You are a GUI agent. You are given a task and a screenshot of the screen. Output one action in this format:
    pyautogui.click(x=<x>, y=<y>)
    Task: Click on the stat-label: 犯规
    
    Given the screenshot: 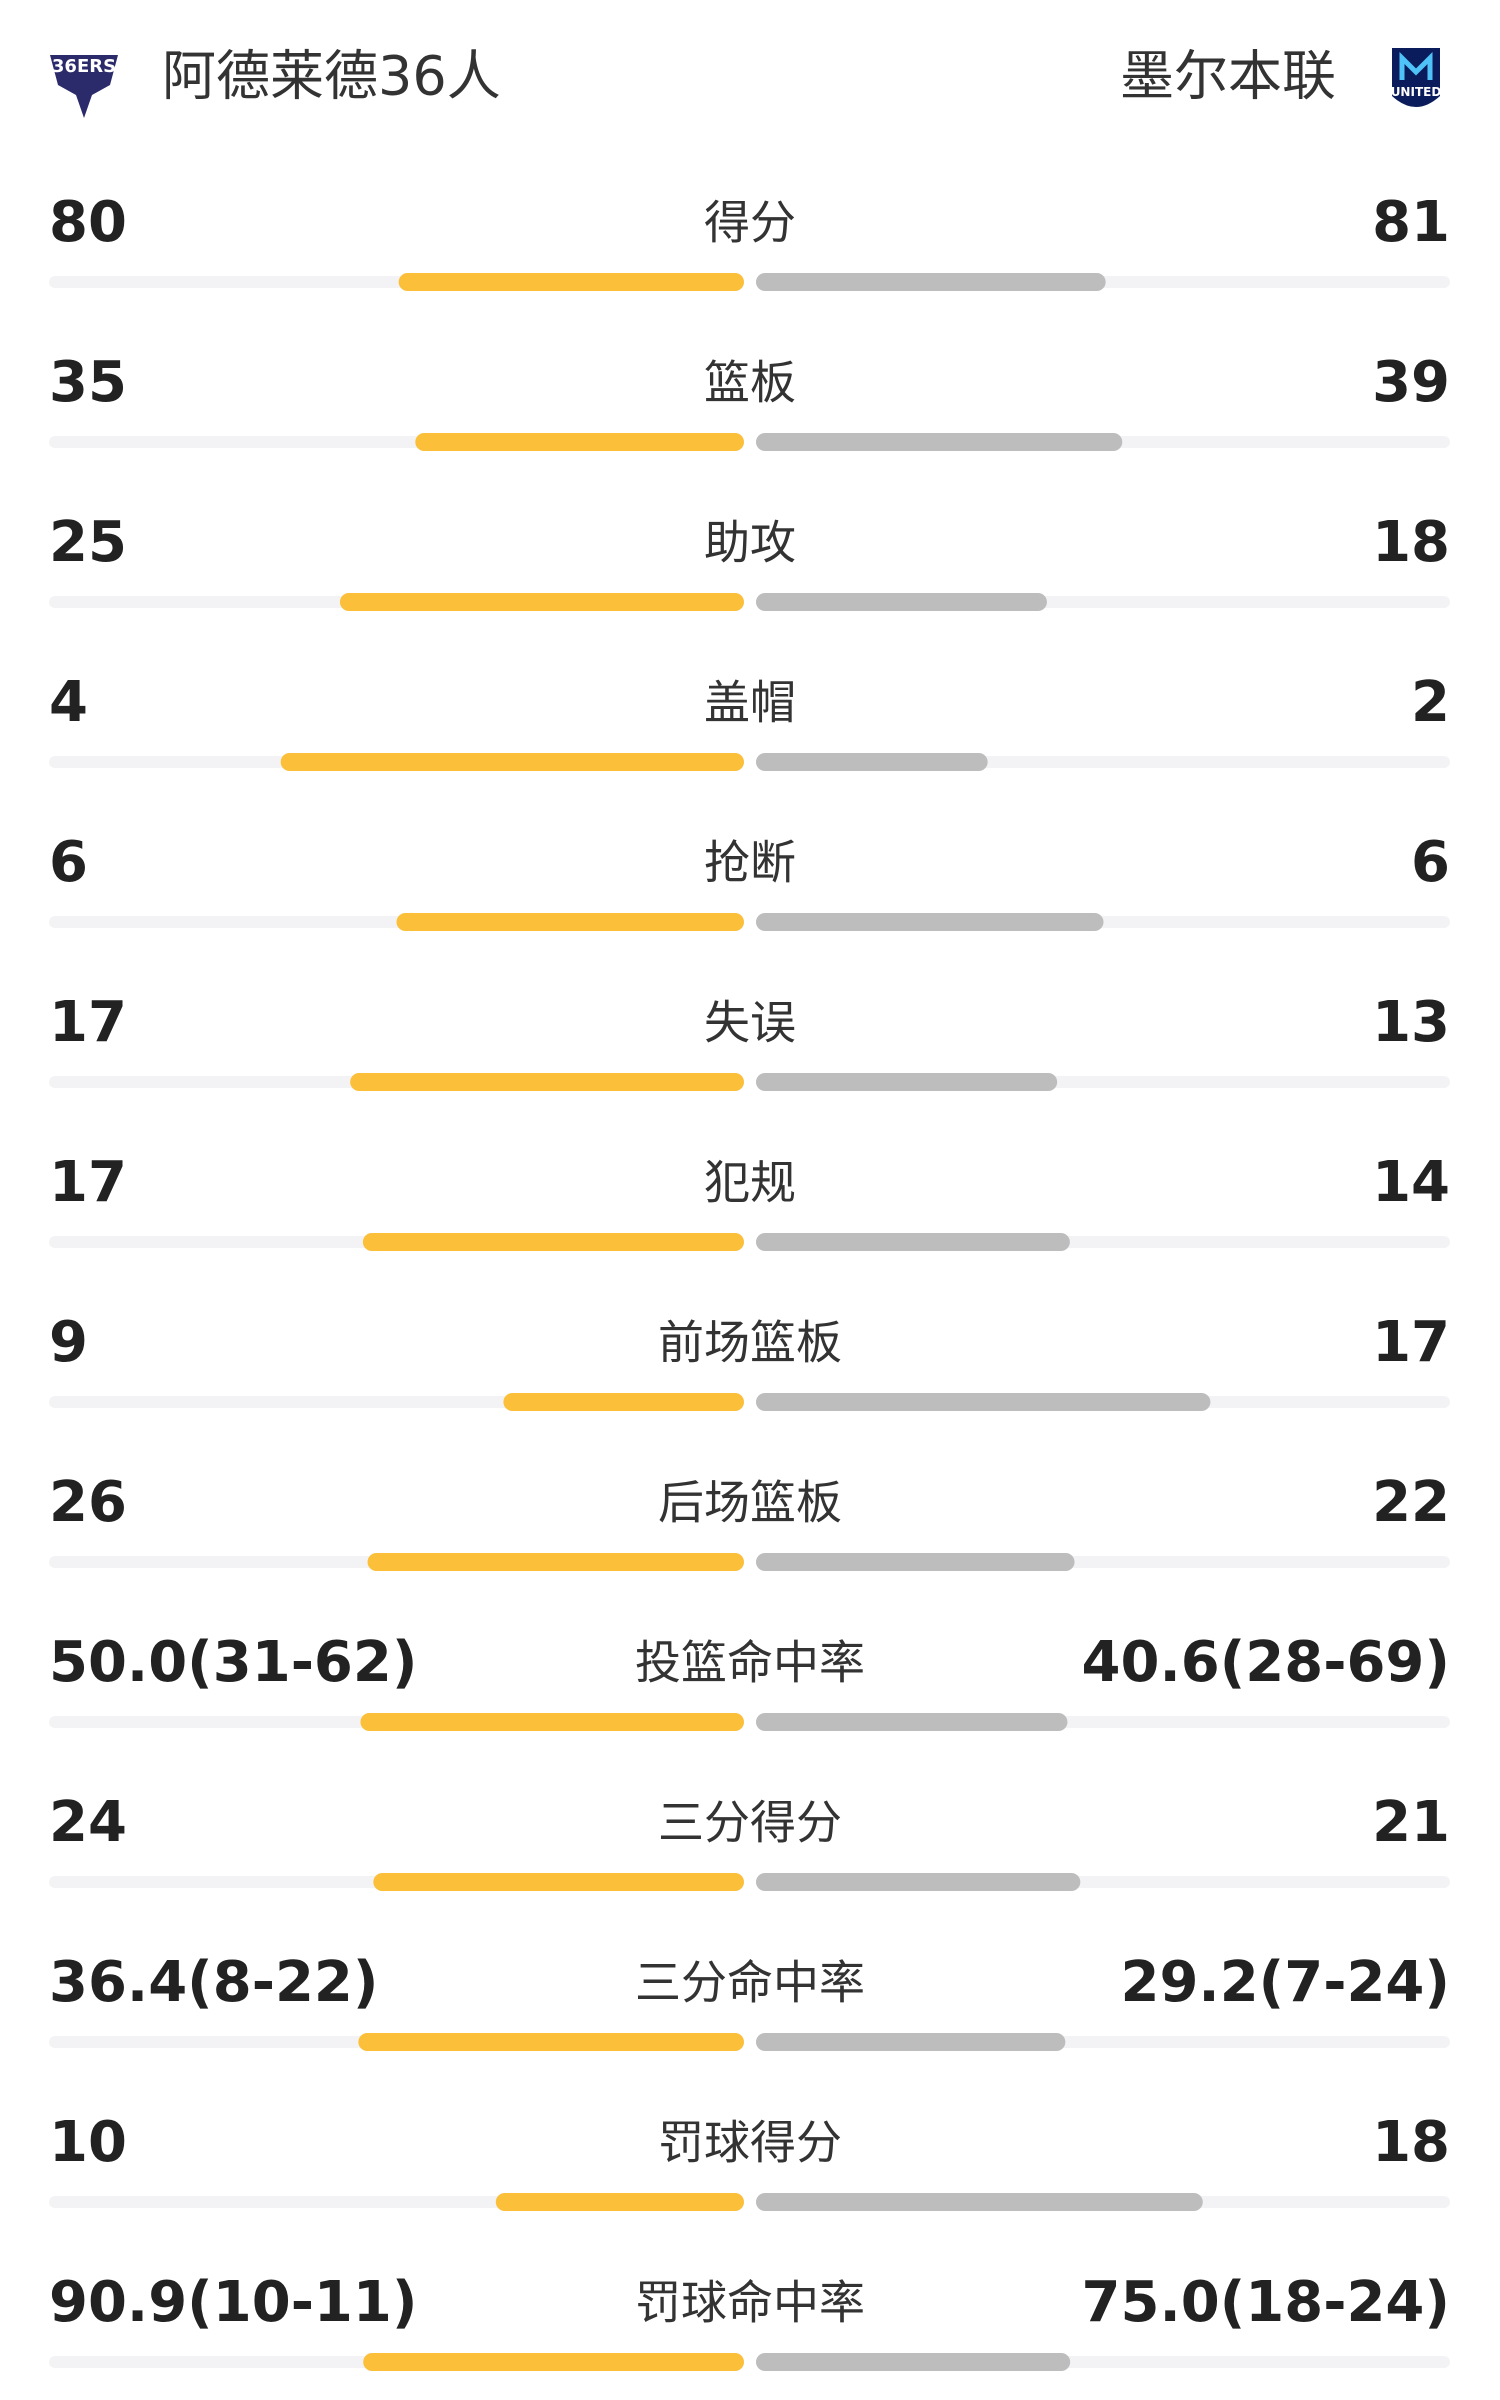 What is the action you would take?
    pyautogui.click(x=750, y=1183)
    